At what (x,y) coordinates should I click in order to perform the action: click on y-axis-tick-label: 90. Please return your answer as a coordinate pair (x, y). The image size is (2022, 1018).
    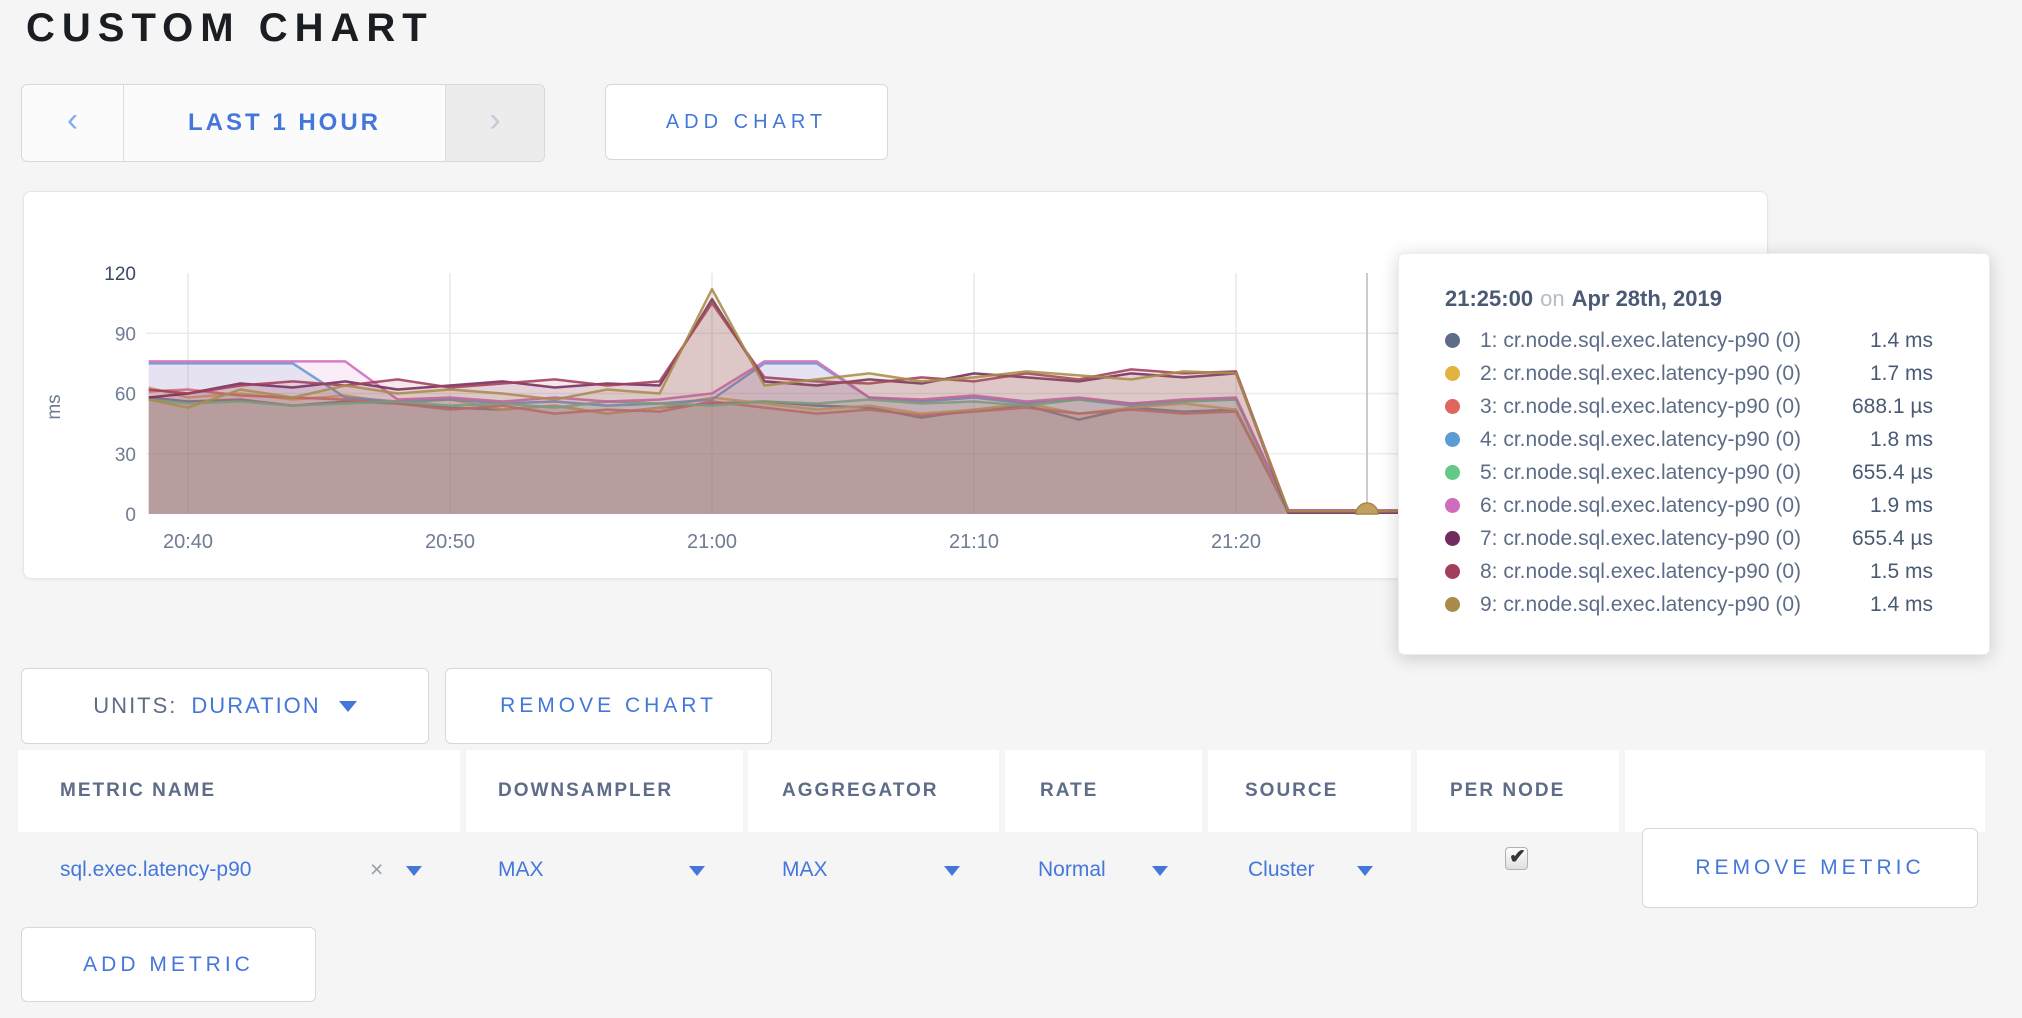
    Looking at the image, I should click on (125, 334).